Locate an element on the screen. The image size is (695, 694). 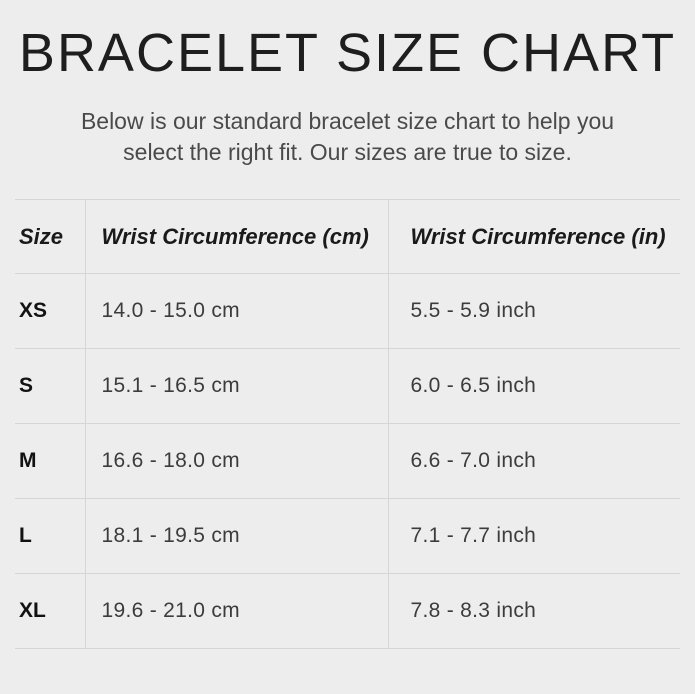
inch-range-cell: 7.1 - 7.7 inch is located at coordinates (473, 535).